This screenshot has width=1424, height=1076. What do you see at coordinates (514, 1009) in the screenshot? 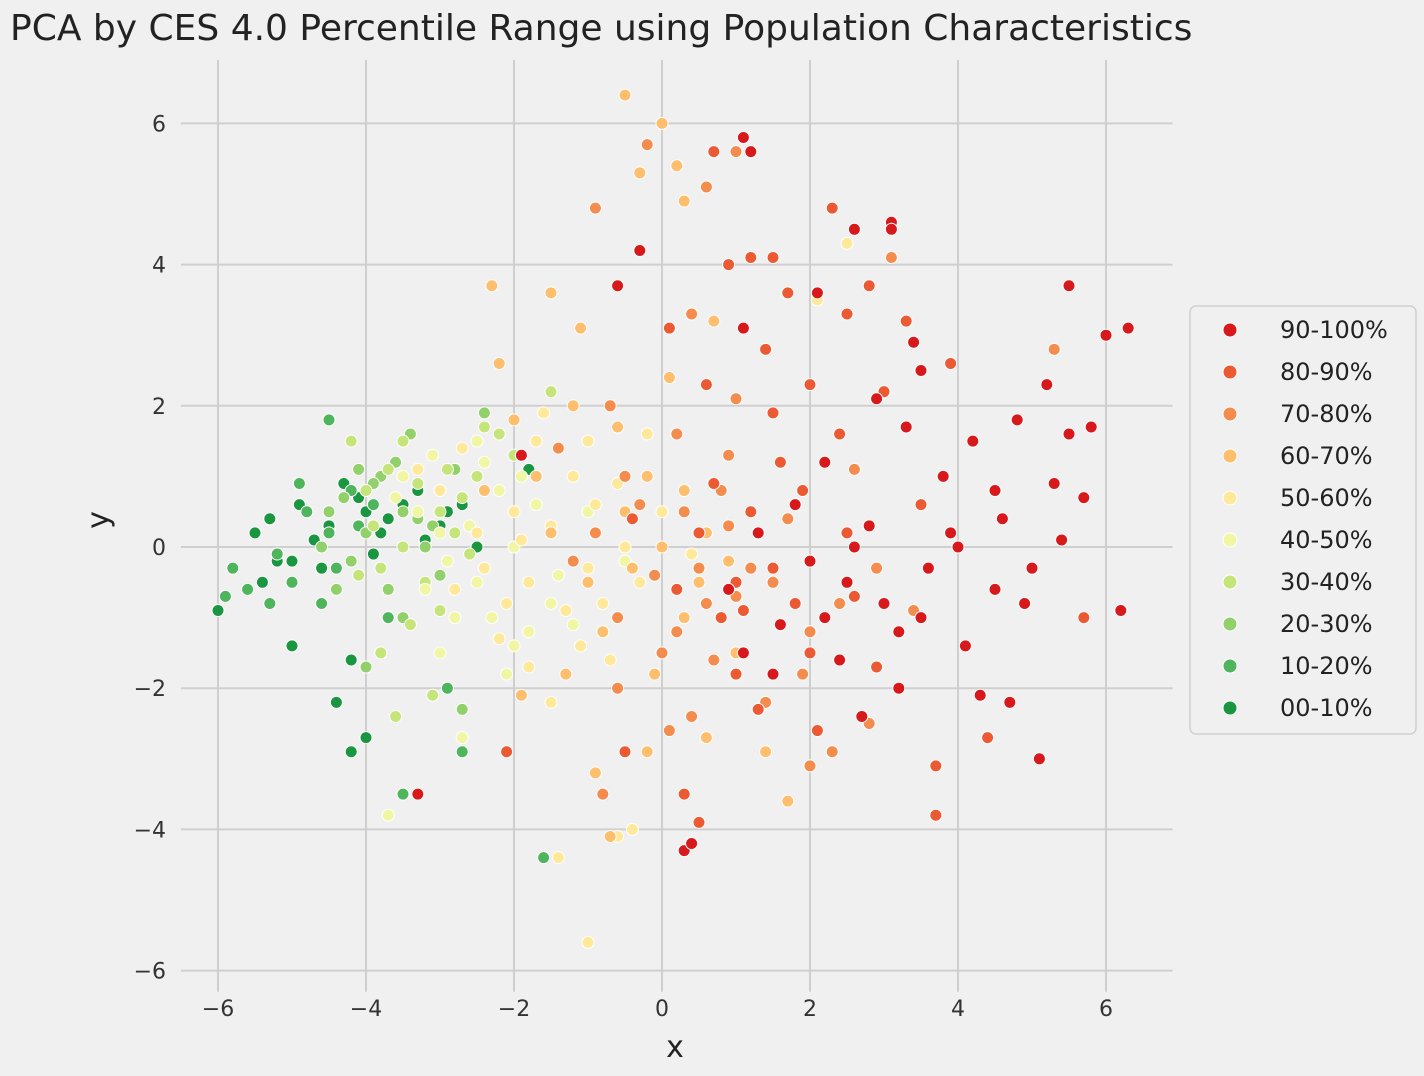
I see `x-tick-label: −2` at bounding box center [514, 1009].